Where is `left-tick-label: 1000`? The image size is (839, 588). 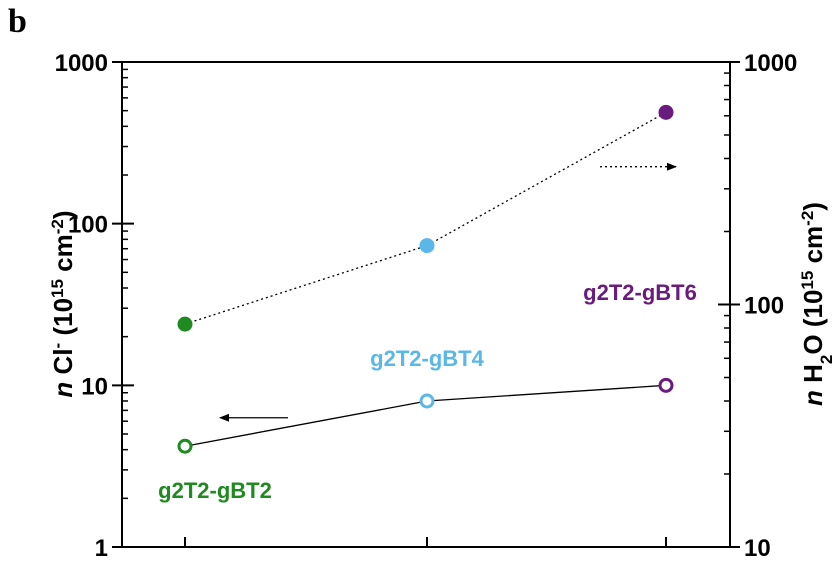
left-tick-label: 1000 is located at coordinates (81, 63).